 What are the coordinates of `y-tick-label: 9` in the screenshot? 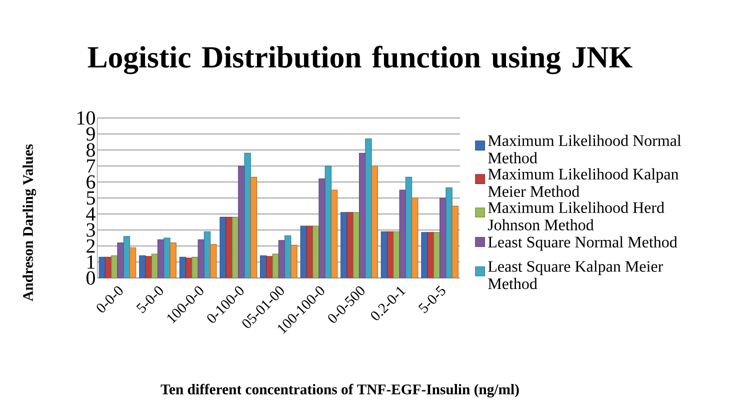 It's located at (90, 134).